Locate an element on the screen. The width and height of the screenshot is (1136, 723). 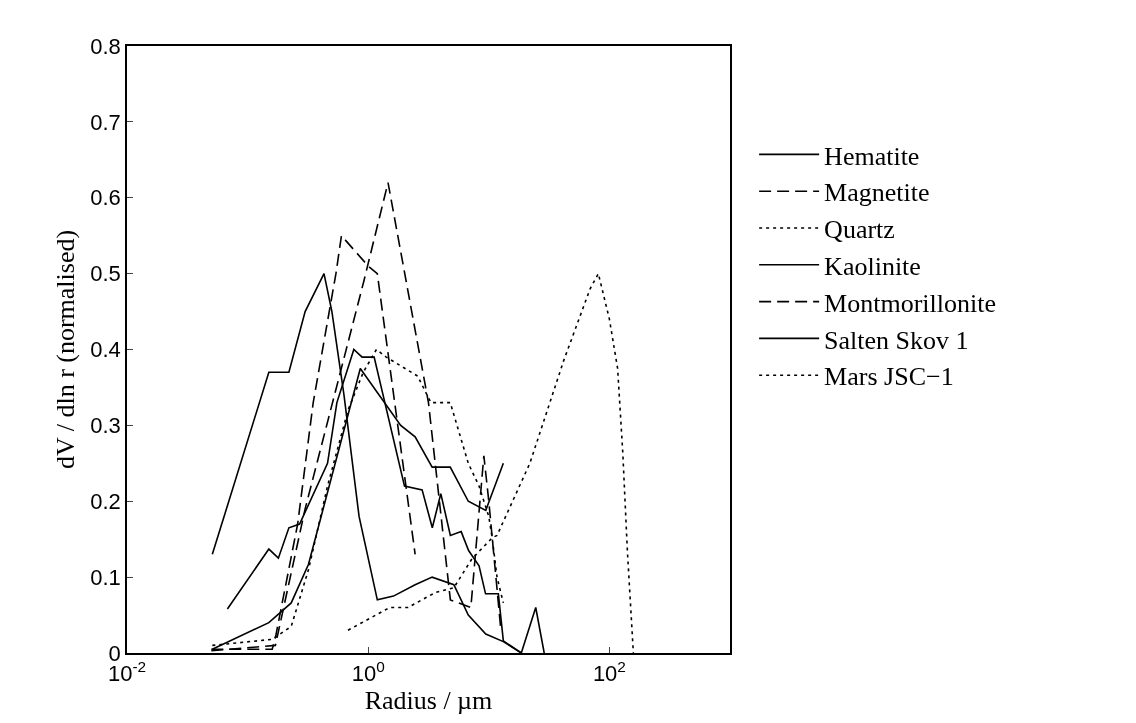
legend-label: Hematite is located at coordinates (872, 156).